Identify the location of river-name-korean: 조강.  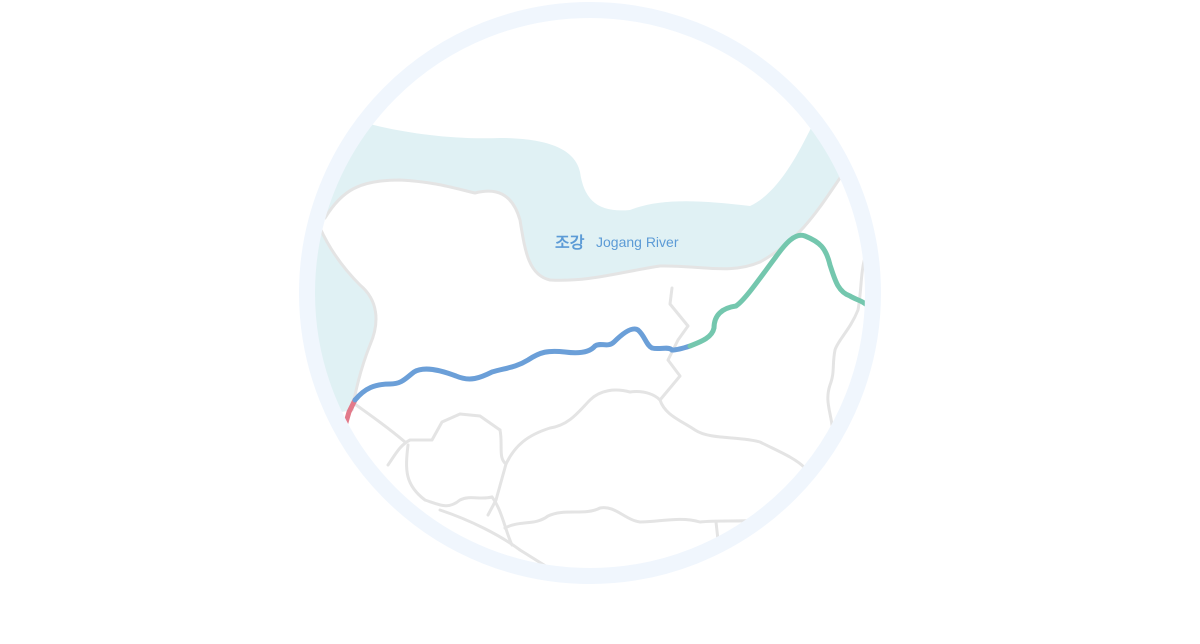
(570, 242).